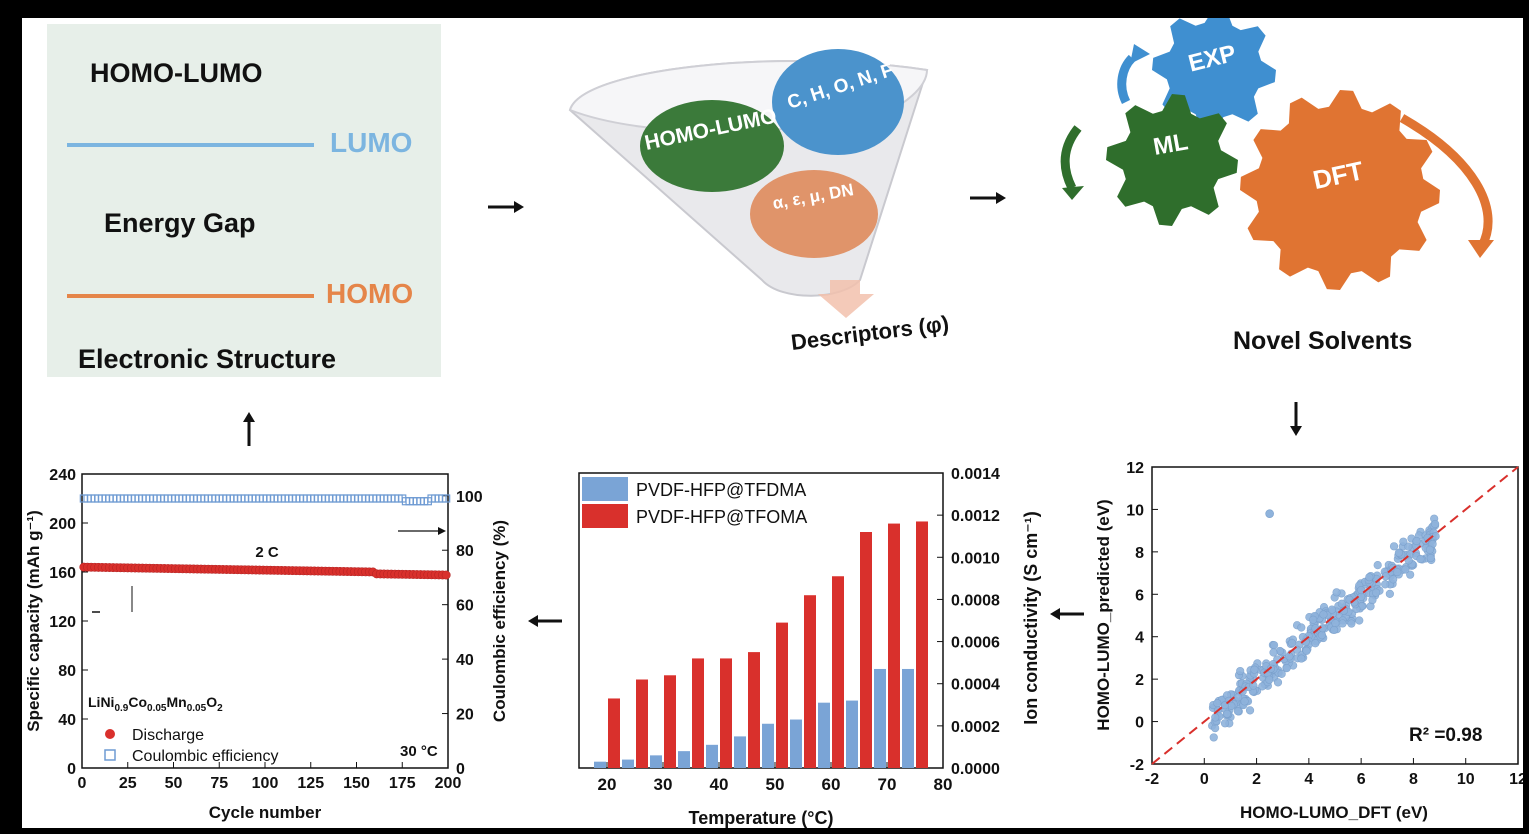 This screenshot has width=1529, height=834. I want to click on scatter-y-tick-label: 12, so click(1135, 468).